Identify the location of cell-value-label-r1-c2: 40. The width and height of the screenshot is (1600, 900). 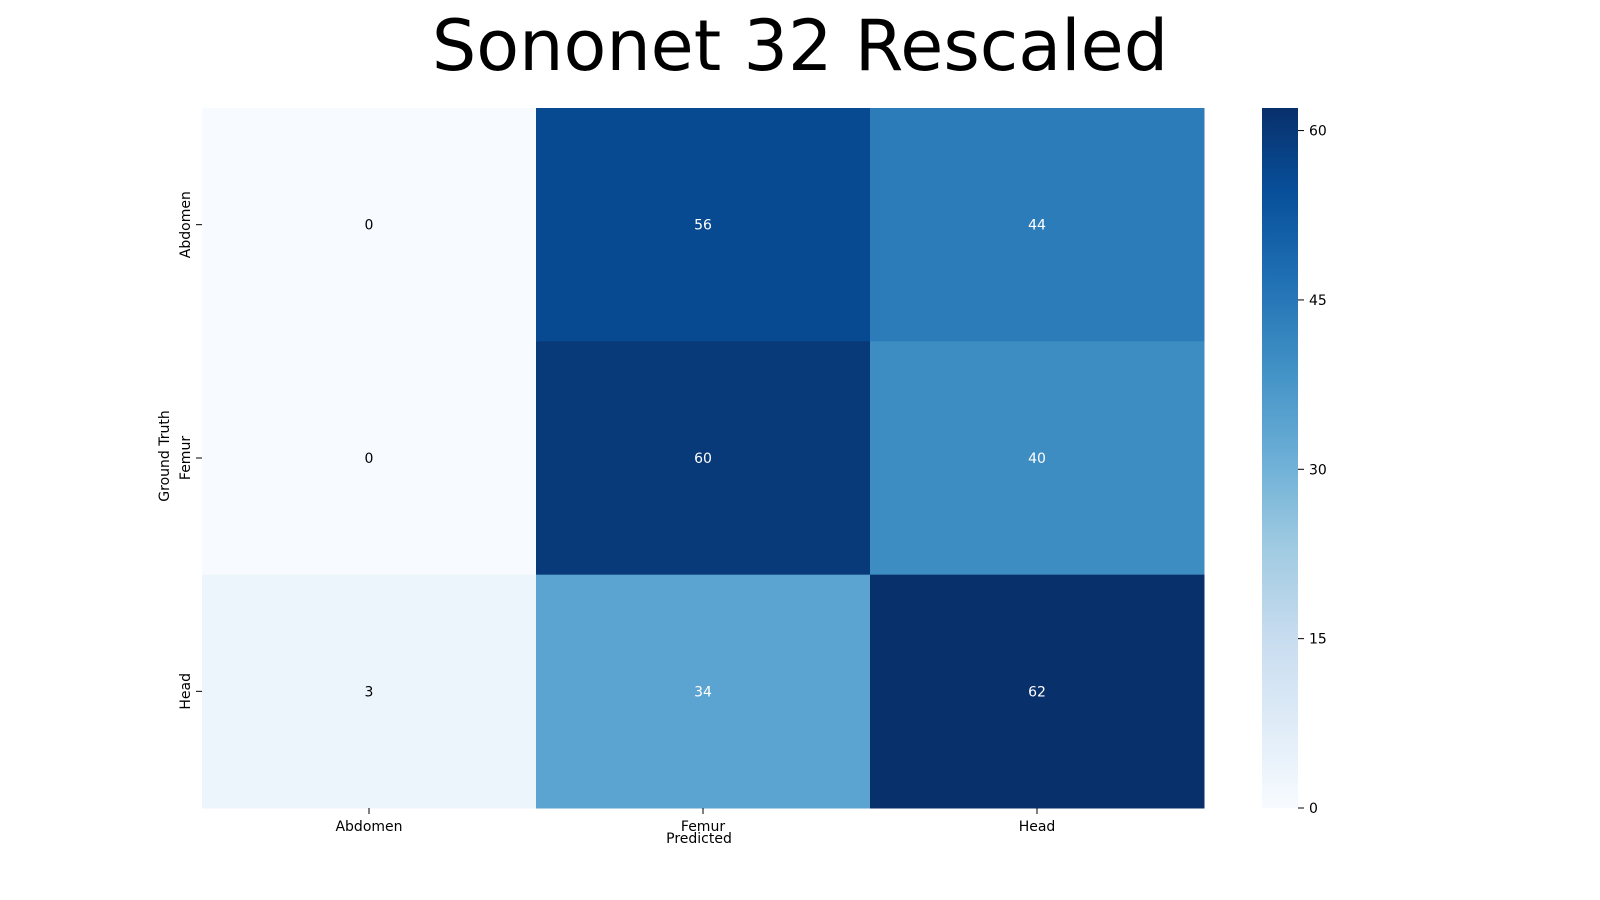
(1037, 459).